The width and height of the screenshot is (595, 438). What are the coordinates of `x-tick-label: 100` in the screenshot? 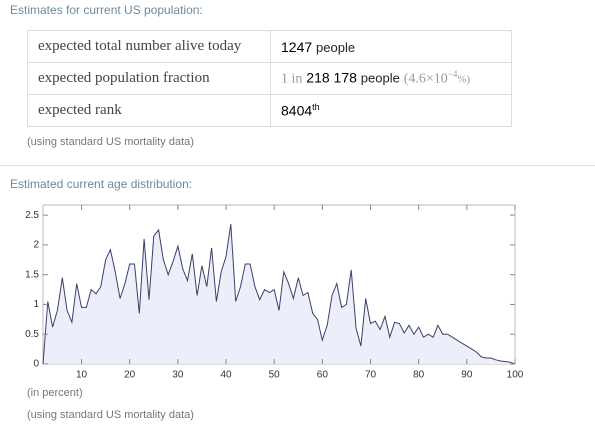 It's located at (515, 375).